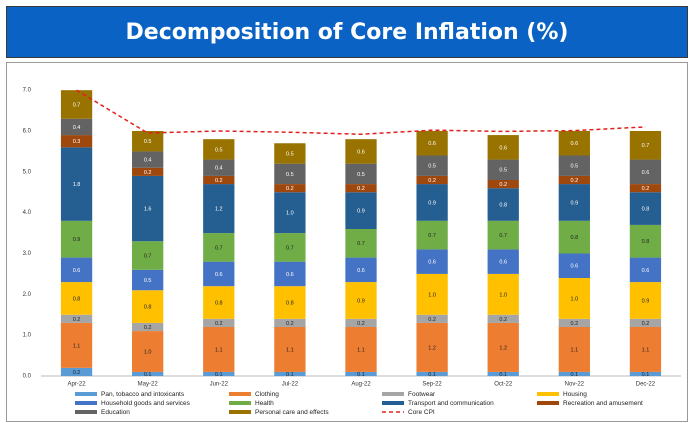  Describe the element at coordinates (27, 213) in the screenshot. I see `y-tick-label: 4.0` at that location.